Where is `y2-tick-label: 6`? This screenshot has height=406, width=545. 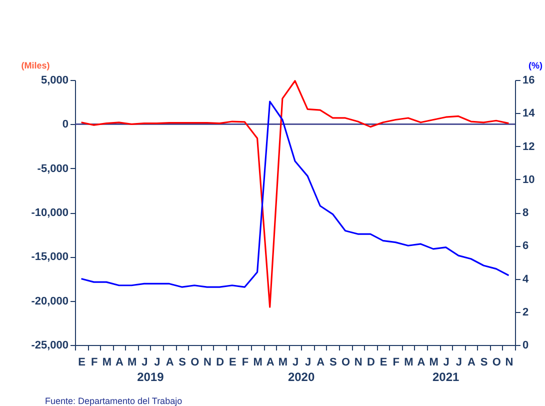
y2-tick-label: 6 is located at coordinates (525, 246).